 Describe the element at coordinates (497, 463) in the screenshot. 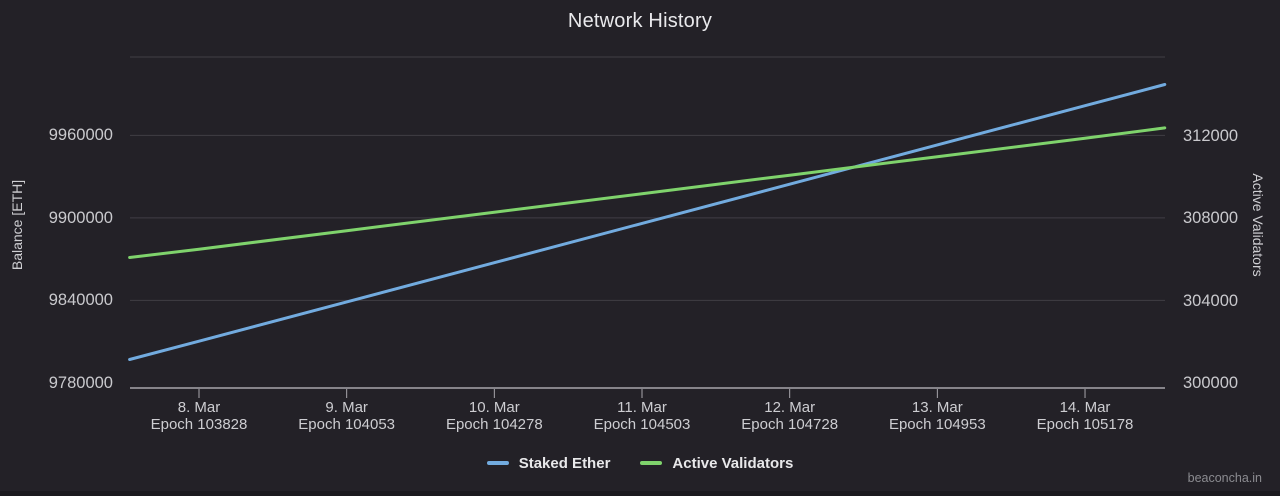

I see `legend-marker-staked-ether-icon` at that location.